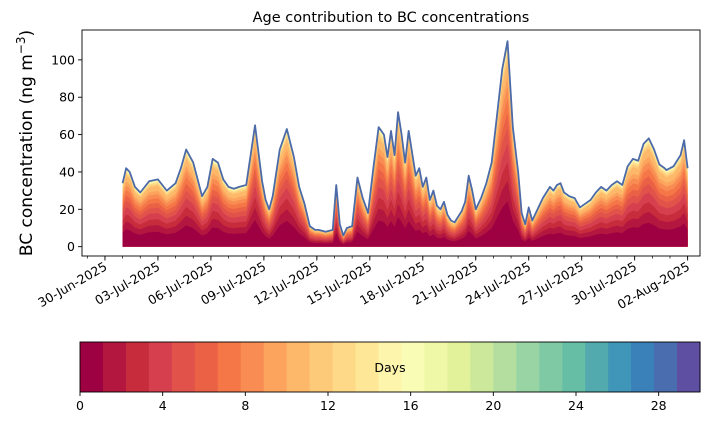 Image resolution: width=710 pixels, height=425 pixels. What do you see at coordinates (163, 405) in the screenshot?
I see `colorbar-tick-label: 4` at bounding box center [163, 405].